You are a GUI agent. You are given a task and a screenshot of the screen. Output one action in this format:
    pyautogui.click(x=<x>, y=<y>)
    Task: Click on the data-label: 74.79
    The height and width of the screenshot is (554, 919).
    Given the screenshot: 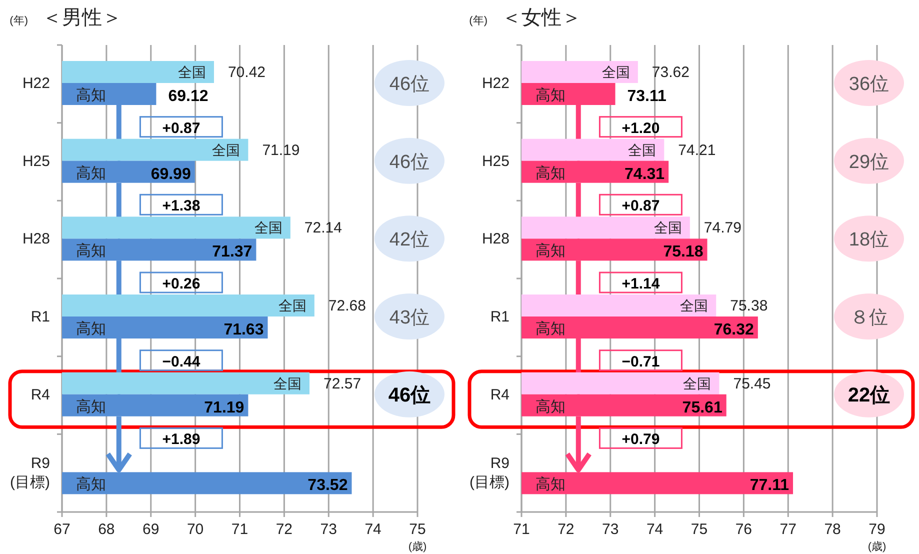 What is the action you would take?
    pyautogui.click(x=723, y=228)
    